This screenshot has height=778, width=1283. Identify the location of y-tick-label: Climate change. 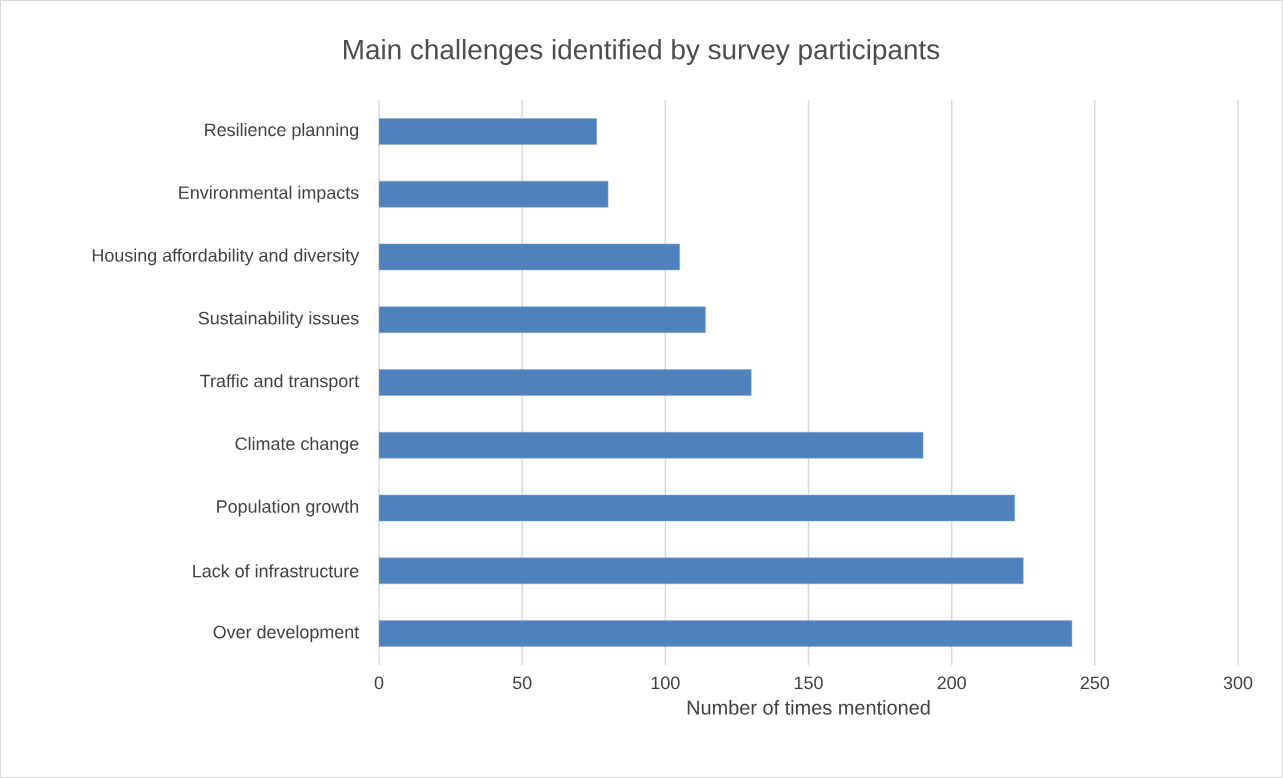
(297, 445).